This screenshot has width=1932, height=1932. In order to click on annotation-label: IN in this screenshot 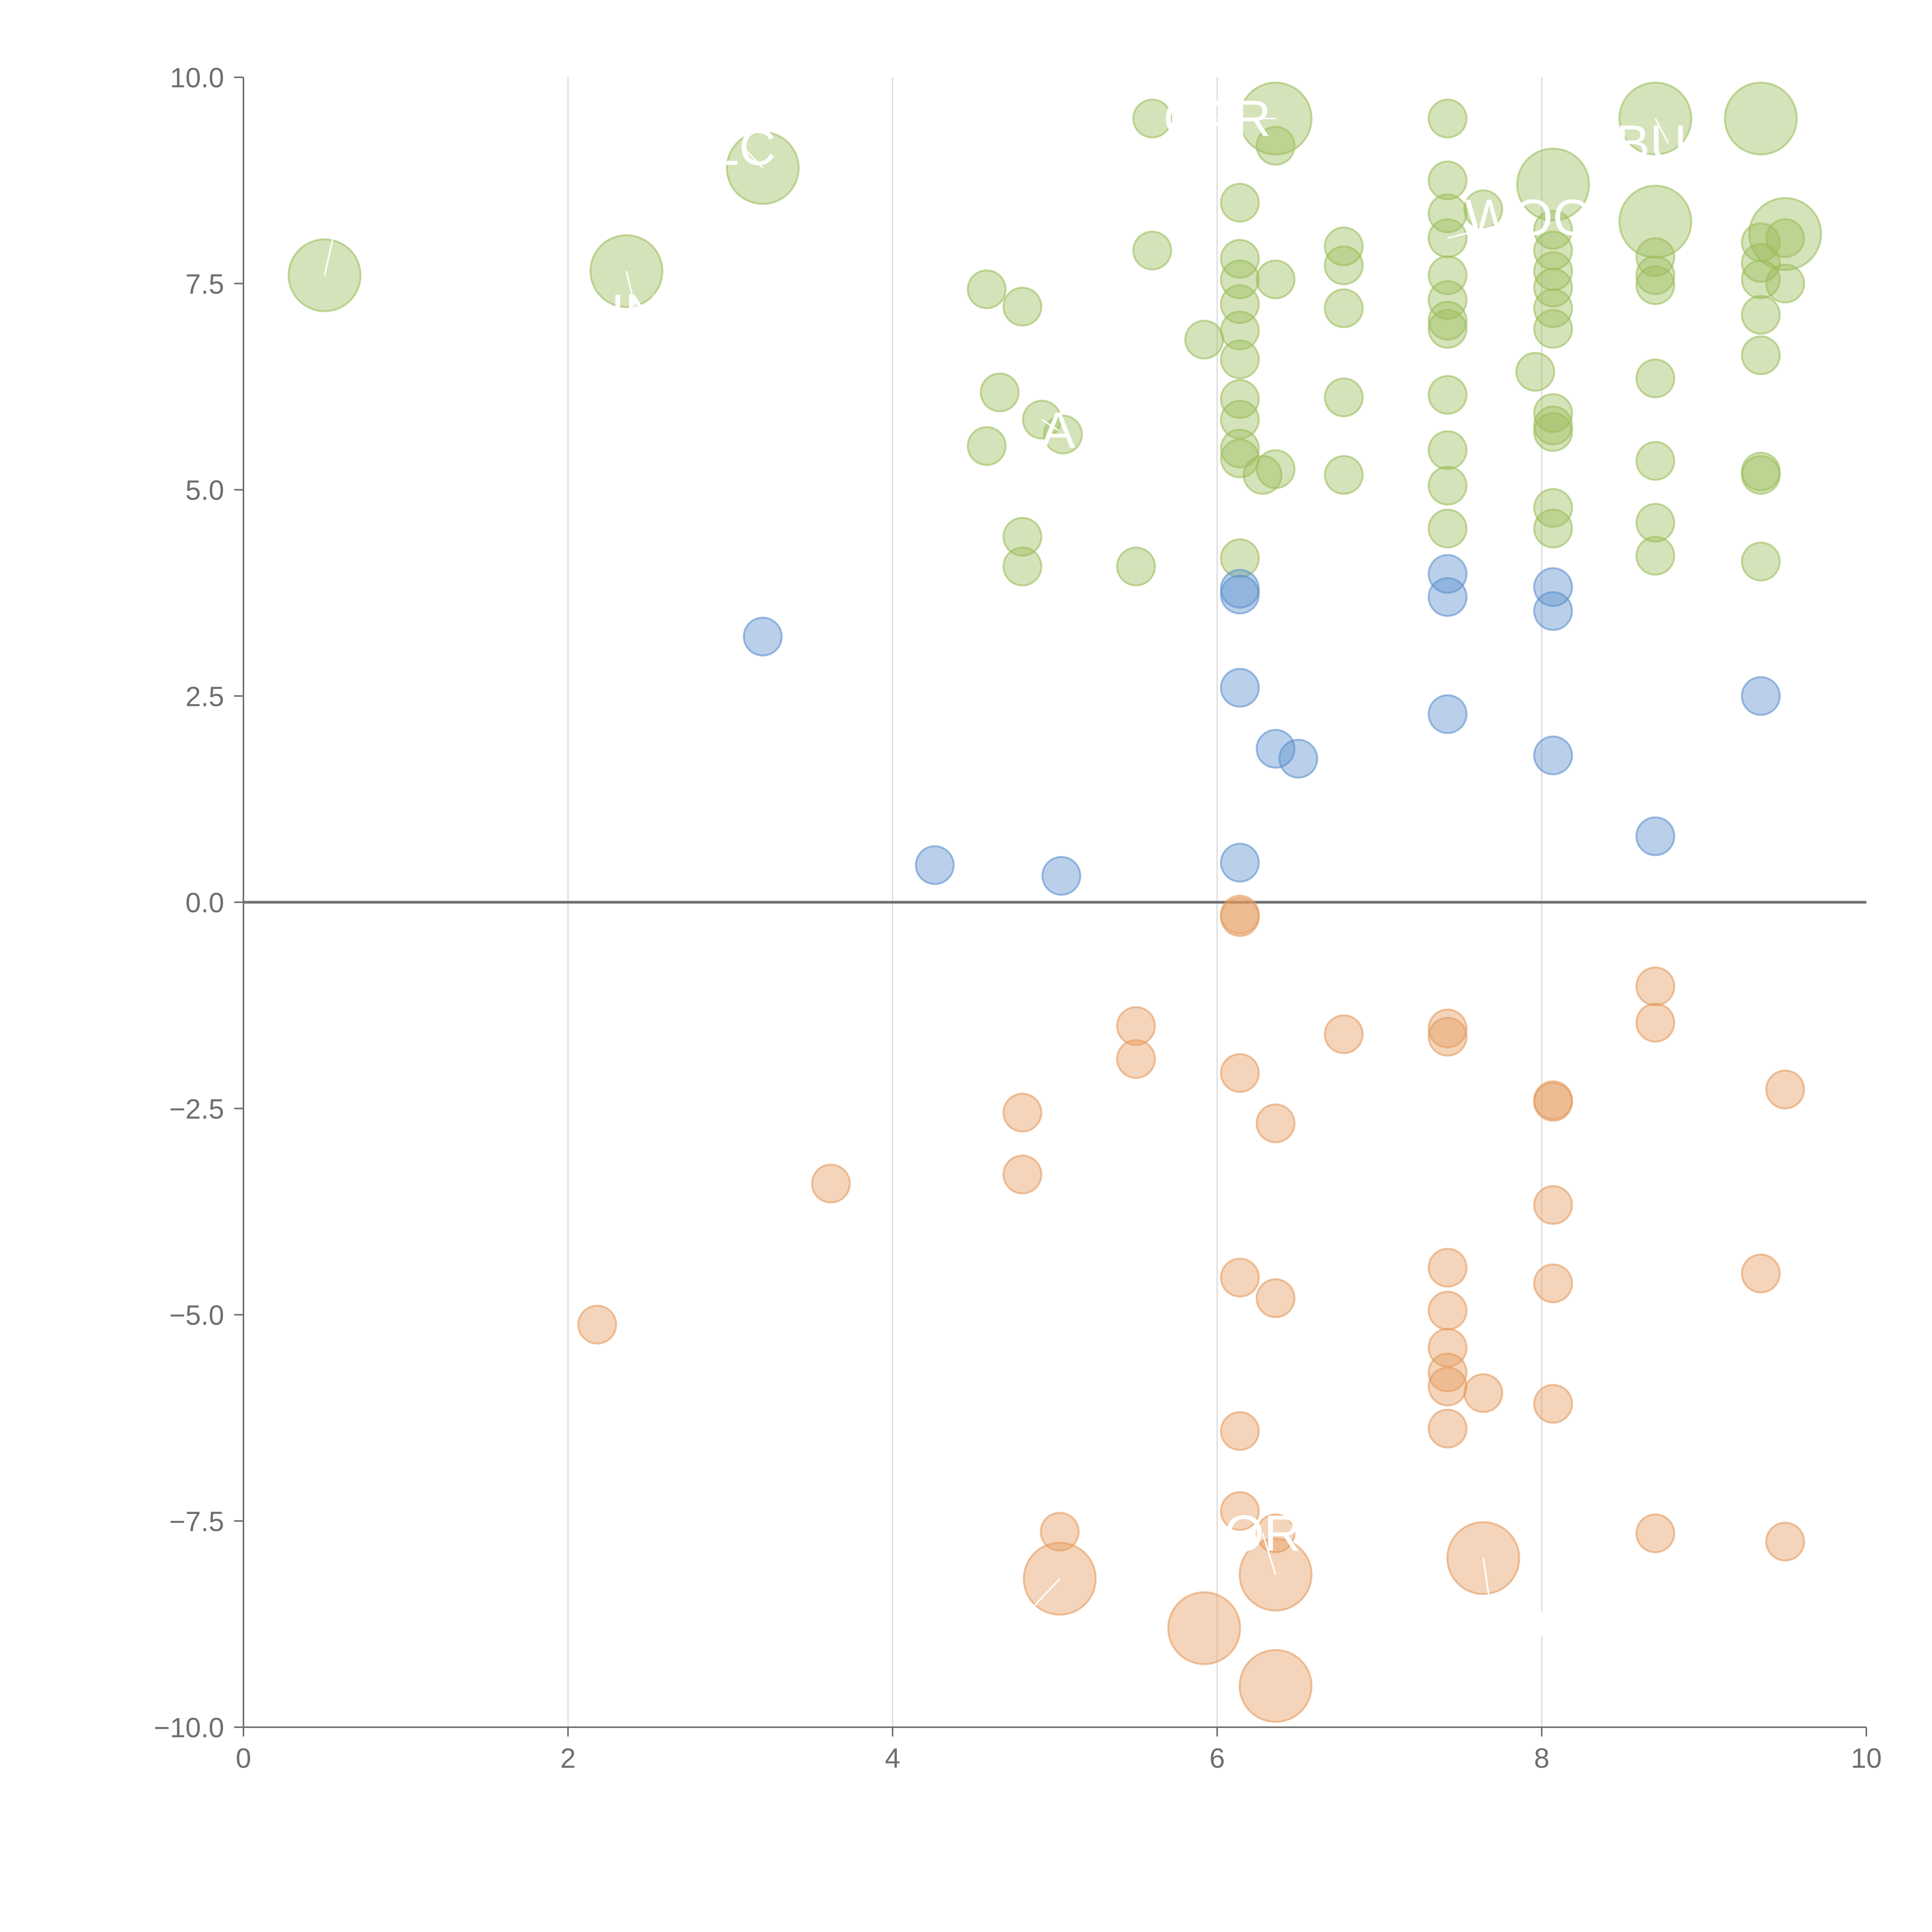, I will do `click(636, 312)`.